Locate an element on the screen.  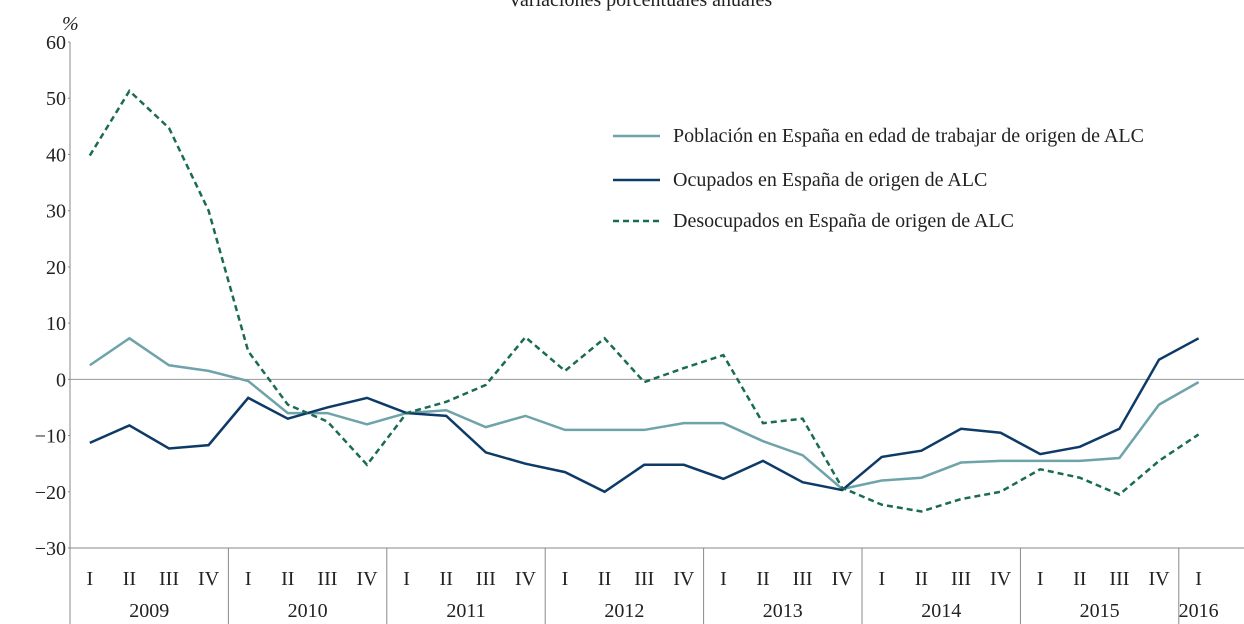
y-tick-label: −20 is located at coordinates (50, 493).